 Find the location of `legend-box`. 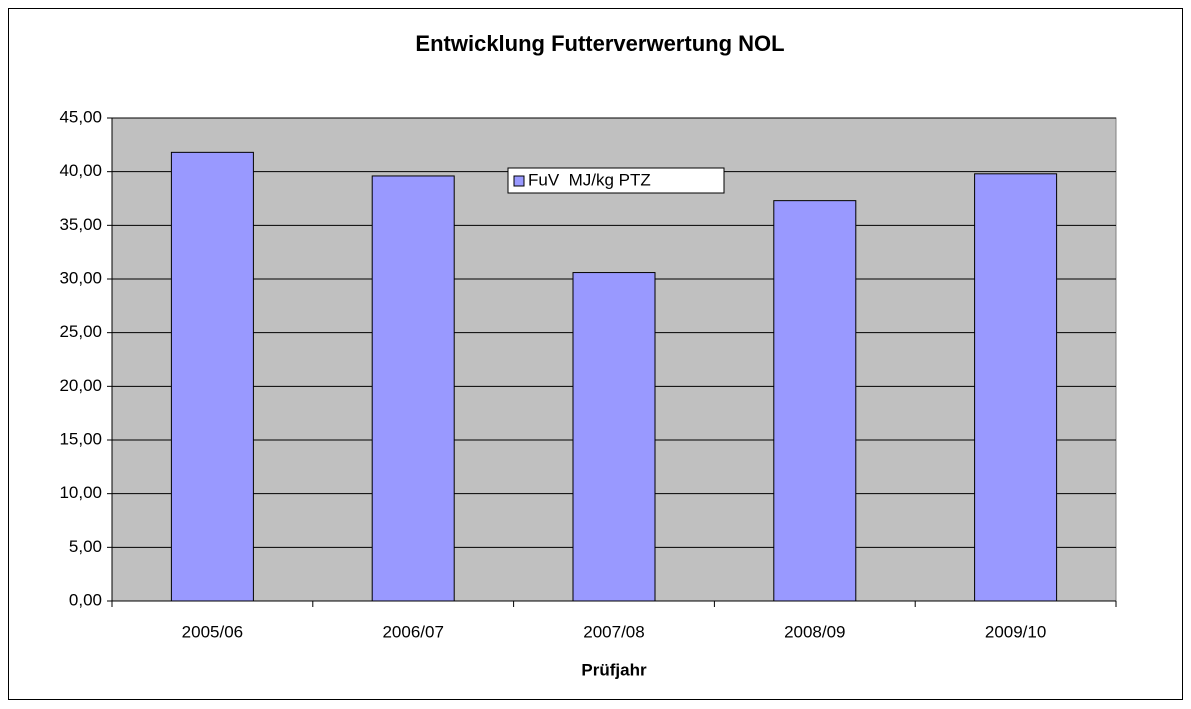

legend-box is located at coordinates (616, 180).